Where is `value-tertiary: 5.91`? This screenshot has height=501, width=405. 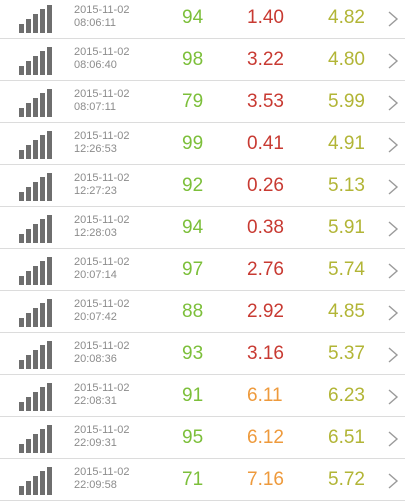
value-tertiary: 5.91 is located at coordinates (346, 227).